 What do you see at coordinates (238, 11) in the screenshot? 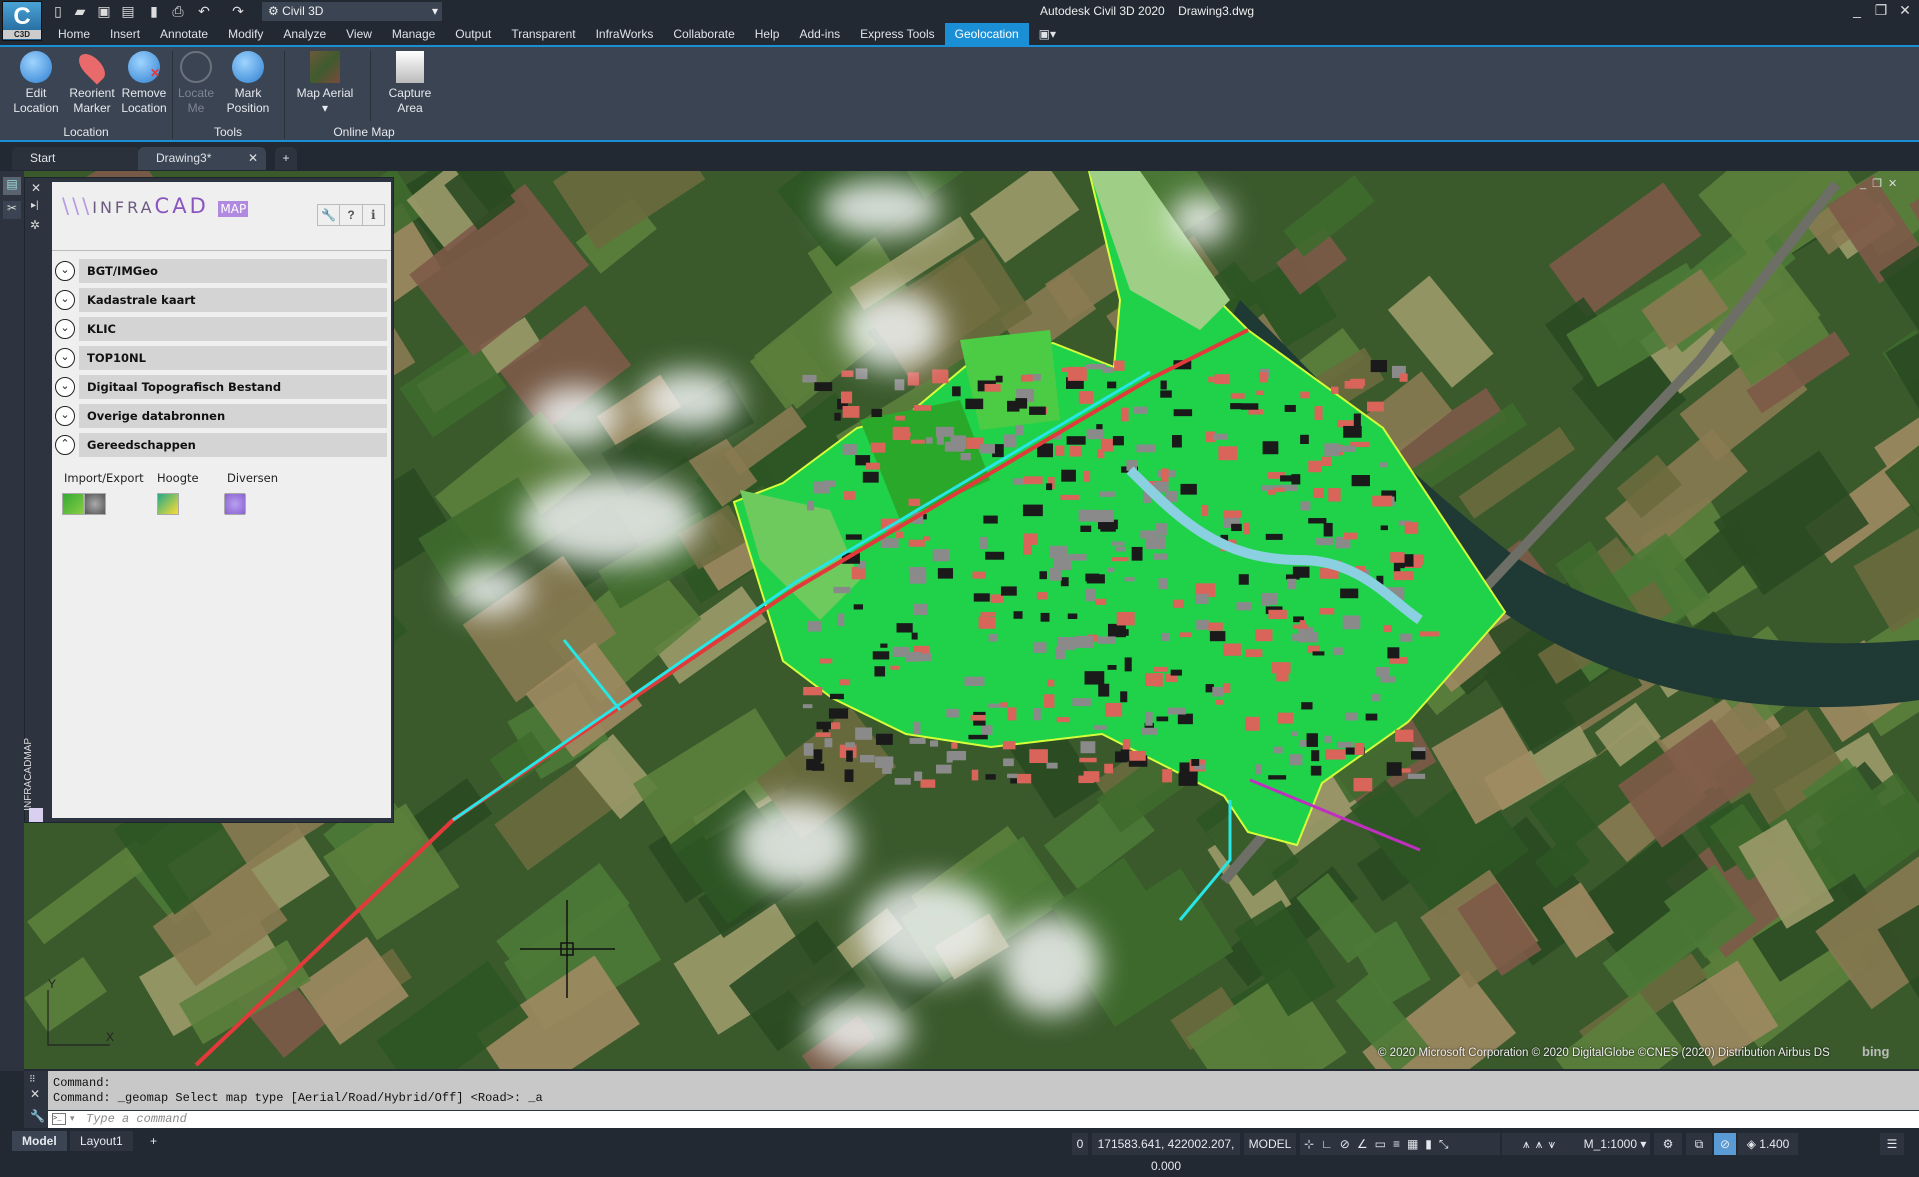
I see `redo-icon: ↷` at bounding box center [238, 11].